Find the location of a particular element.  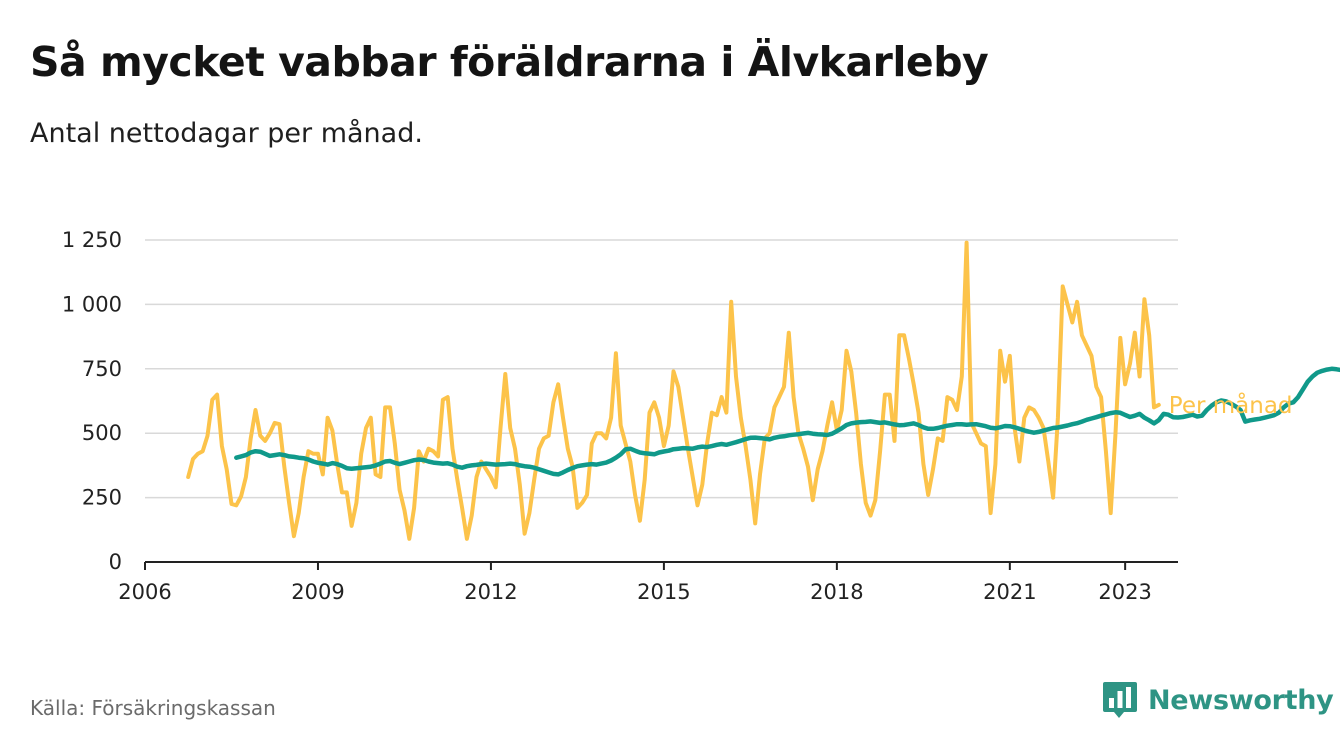

y-tick-label: 1 250 is located at coordinates (92, 240).